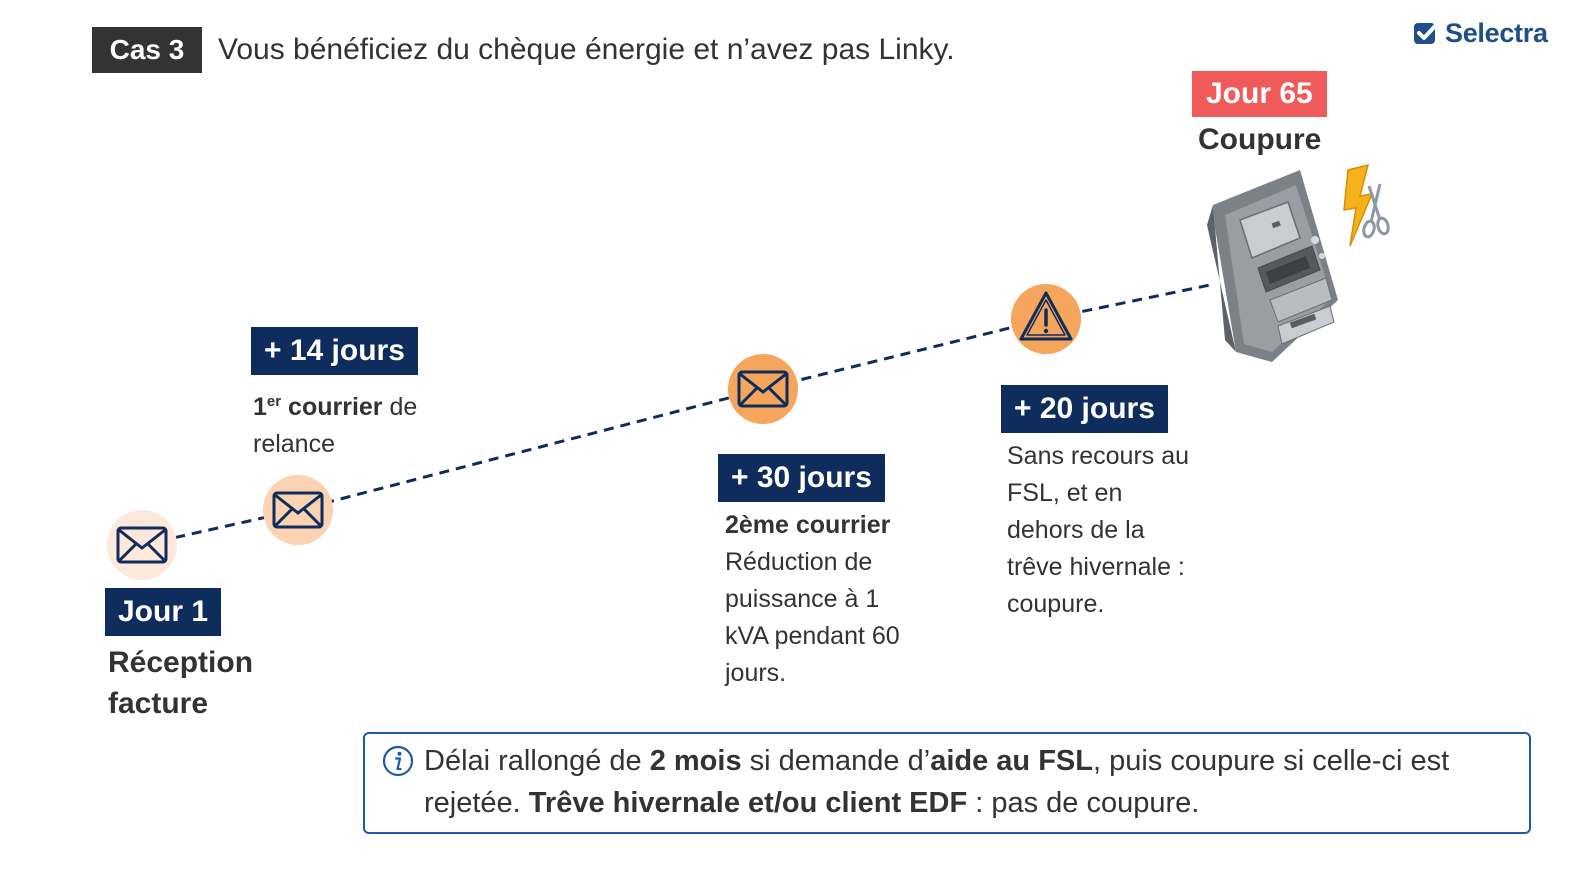  What do you see at coordinates (802, 599) in the screenshot?
I see `step-3-line: puissance à 1` at bounding box center [802, 599].